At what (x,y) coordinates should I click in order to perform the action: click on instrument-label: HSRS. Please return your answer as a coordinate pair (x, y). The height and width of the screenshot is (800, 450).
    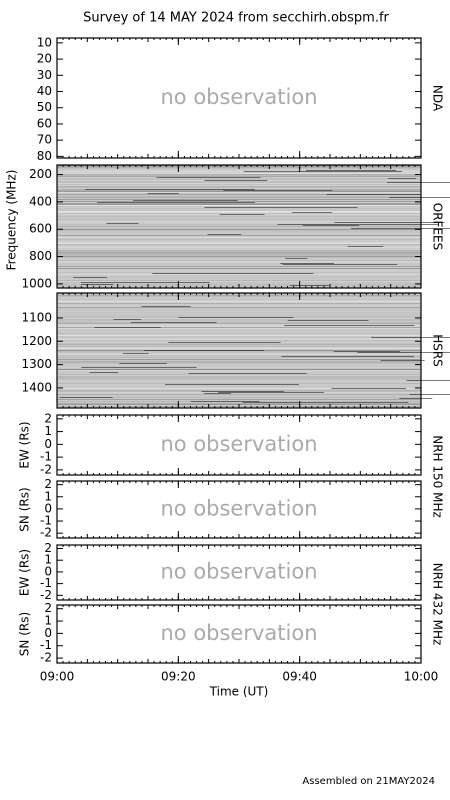
    Looking at the image, I should click on (438, 350).